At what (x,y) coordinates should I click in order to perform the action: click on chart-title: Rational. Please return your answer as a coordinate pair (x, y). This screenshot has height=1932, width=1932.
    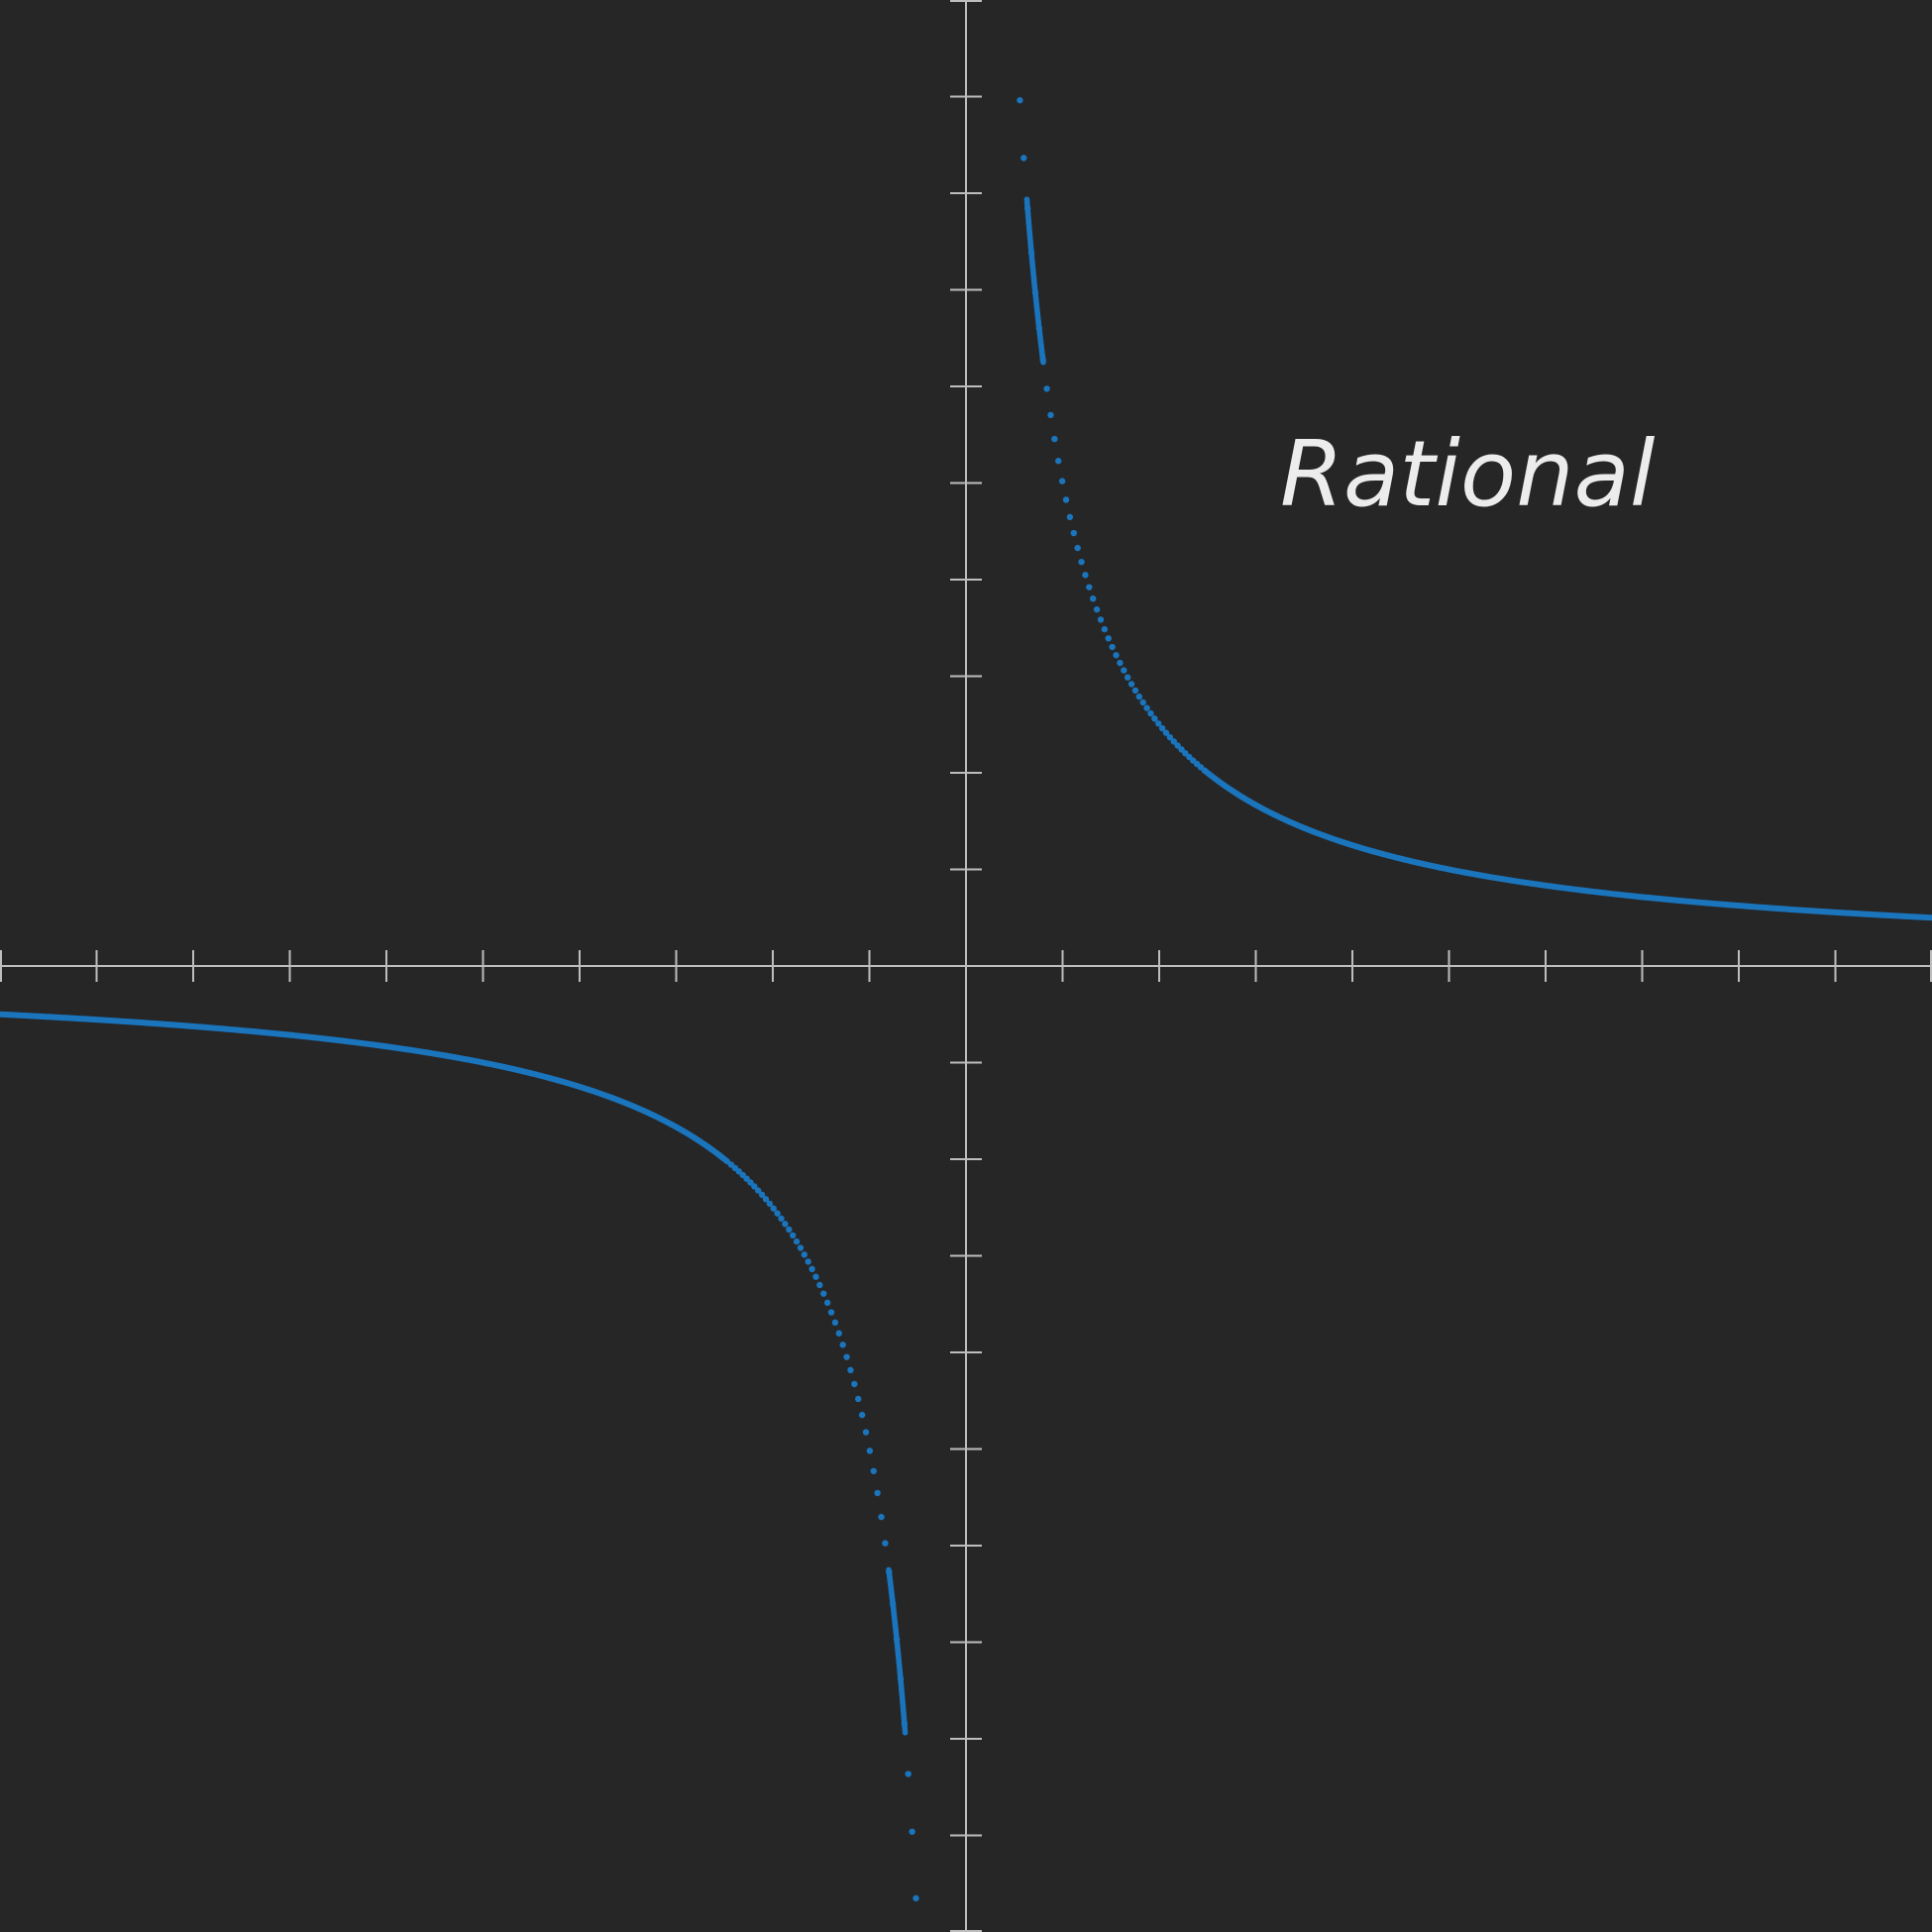
    Looking at the image, I should click on (1468, 474).